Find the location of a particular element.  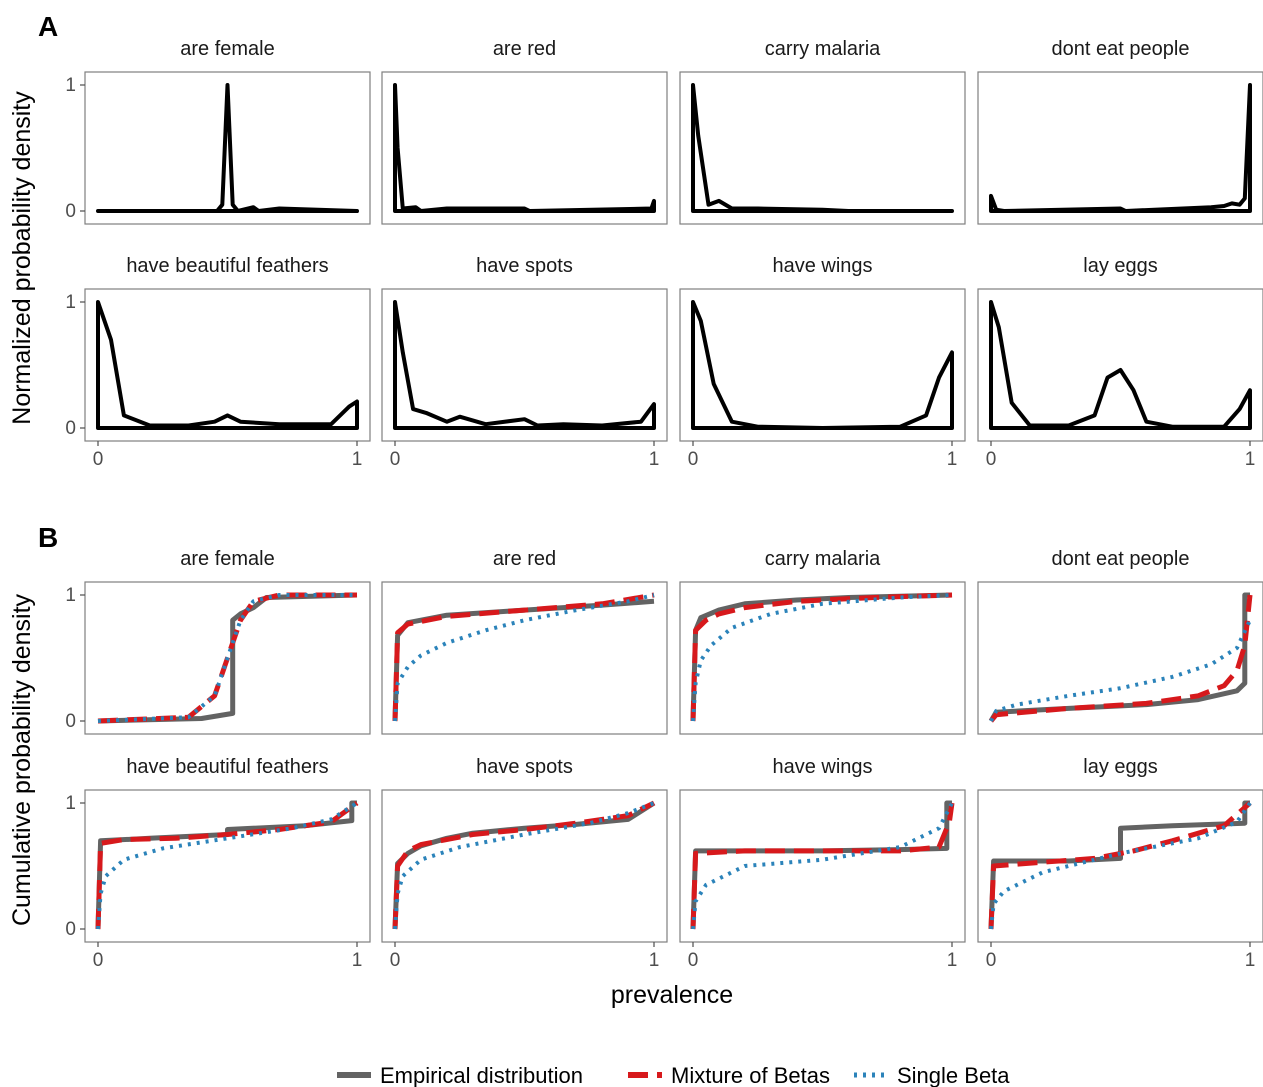

legend-entry-mixture-of-betas: Mixture of Betas is located at coordinates (729, 1075).